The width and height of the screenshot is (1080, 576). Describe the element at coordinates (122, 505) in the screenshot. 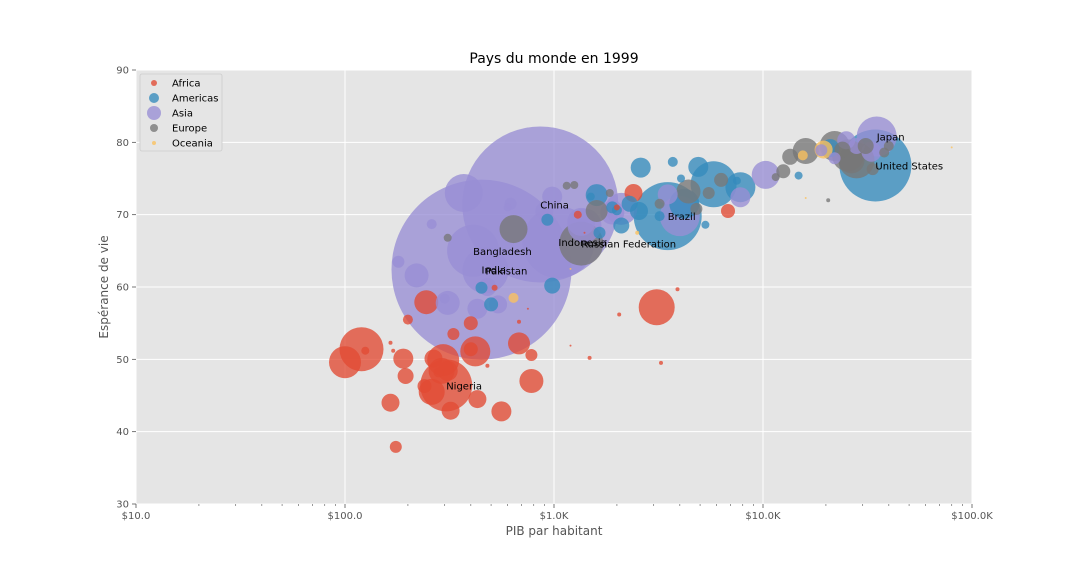

I see `y-tick-label: 30` at that location.